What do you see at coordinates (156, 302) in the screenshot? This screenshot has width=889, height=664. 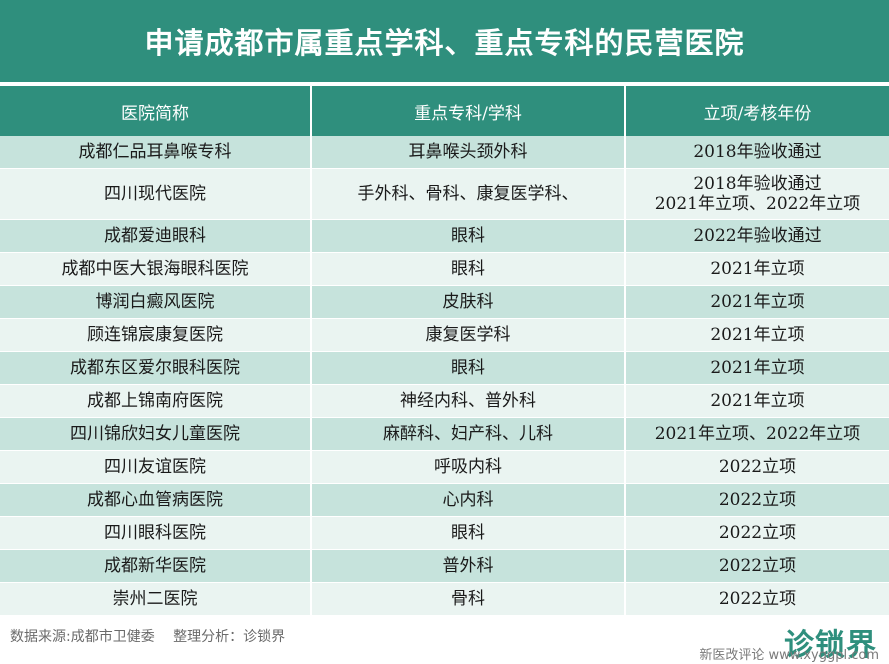 I see `hospital-cell: 博润白癜风医院` at bounding box center [156, 302].